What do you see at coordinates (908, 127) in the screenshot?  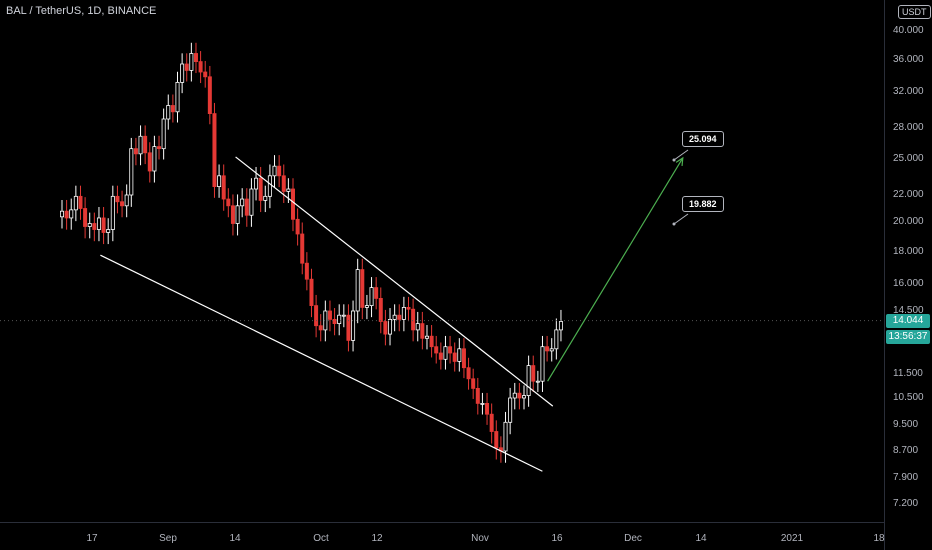 I see `price-tick: 28.000` at bounding box center [908, 127].